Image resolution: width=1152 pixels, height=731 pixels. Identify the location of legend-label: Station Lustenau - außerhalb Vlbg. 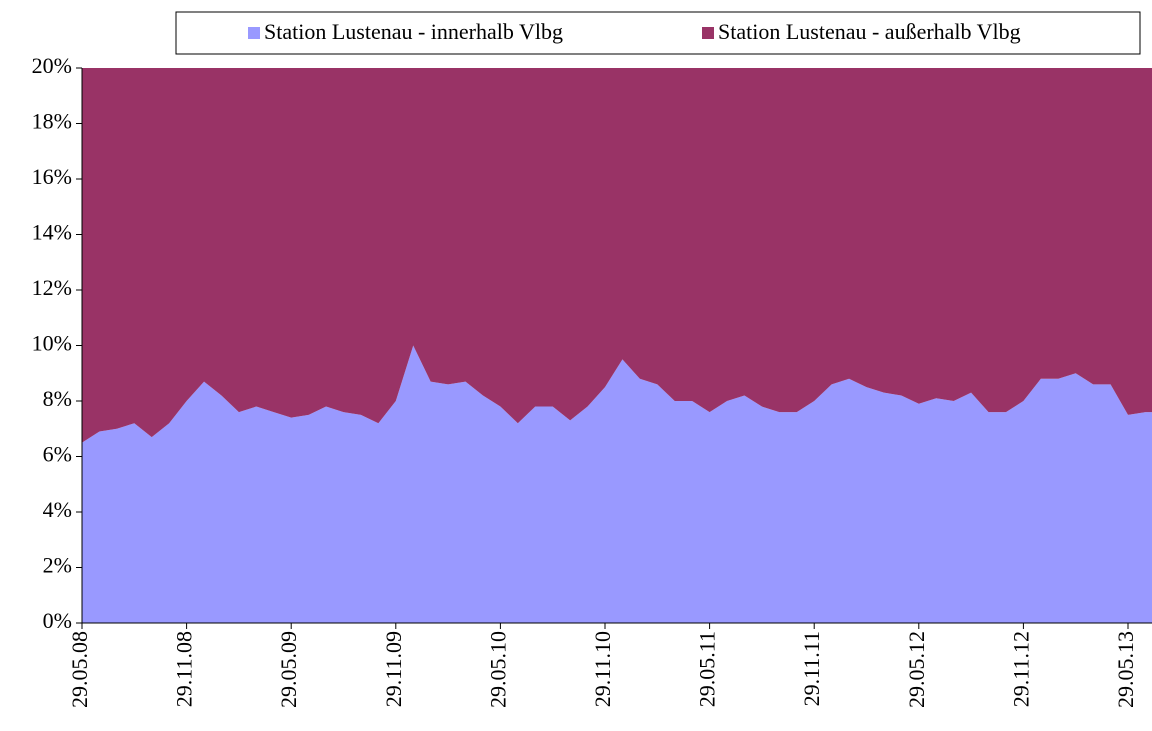
(869, 31).